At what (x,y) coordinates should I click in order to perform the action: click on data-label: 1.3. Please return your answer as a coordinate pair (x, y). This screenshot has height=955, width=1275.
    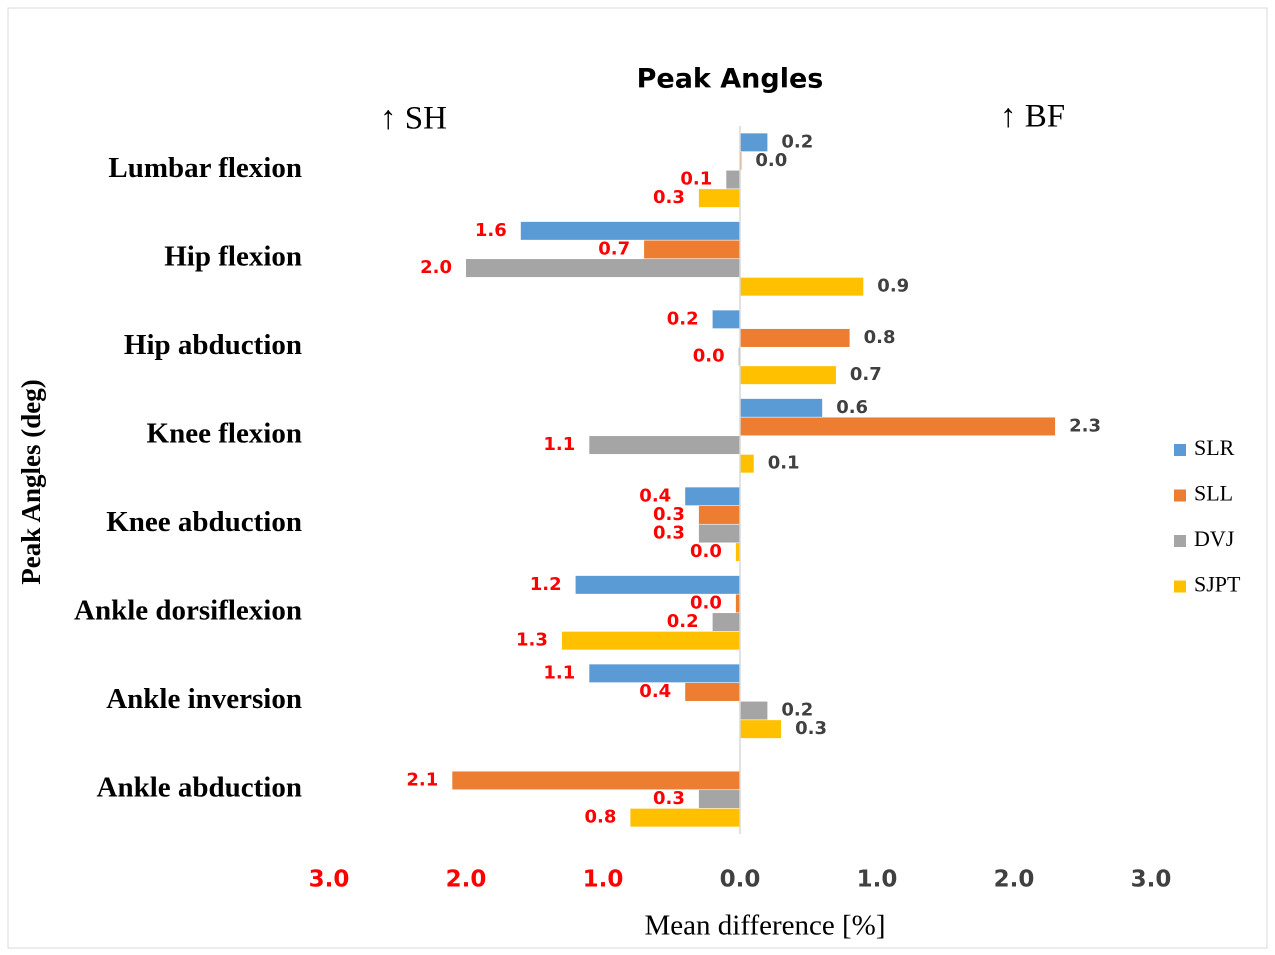
    Looking at the image, I should click on (532, 640).